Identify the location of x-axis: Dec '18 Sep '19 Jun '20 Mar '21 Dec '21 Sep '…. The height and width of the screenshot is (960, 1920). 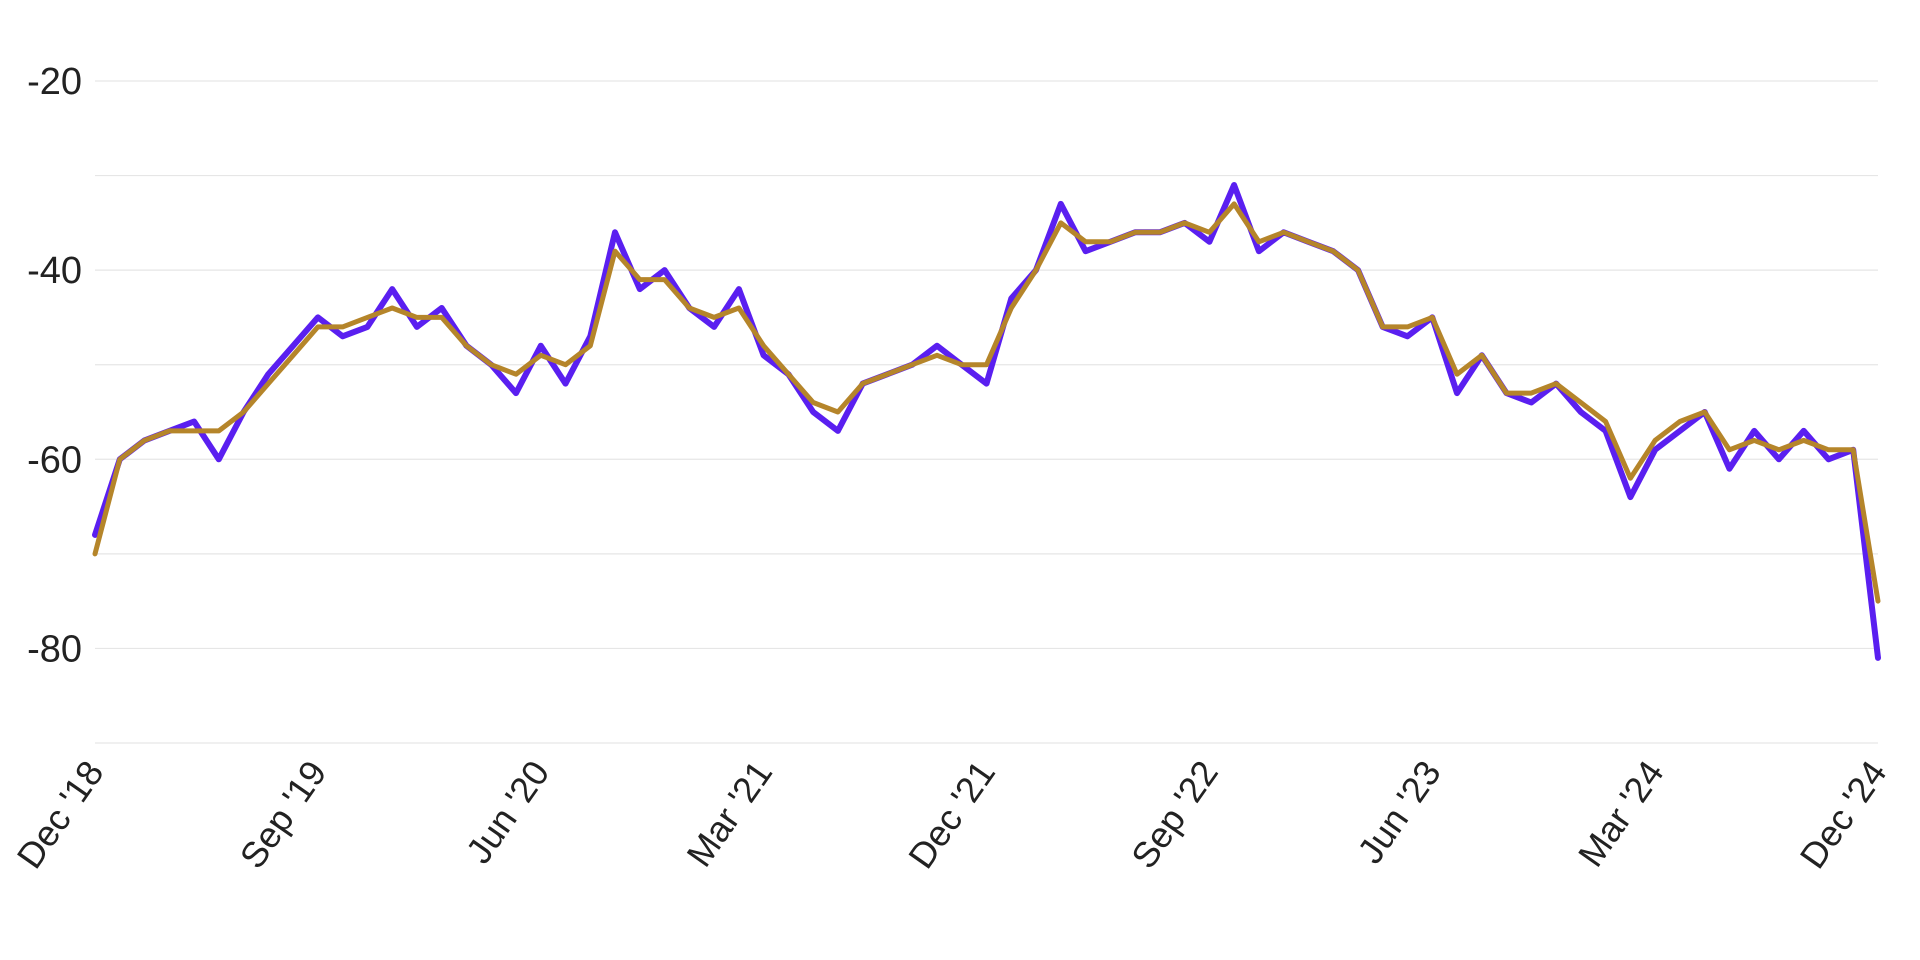
(952, 814).